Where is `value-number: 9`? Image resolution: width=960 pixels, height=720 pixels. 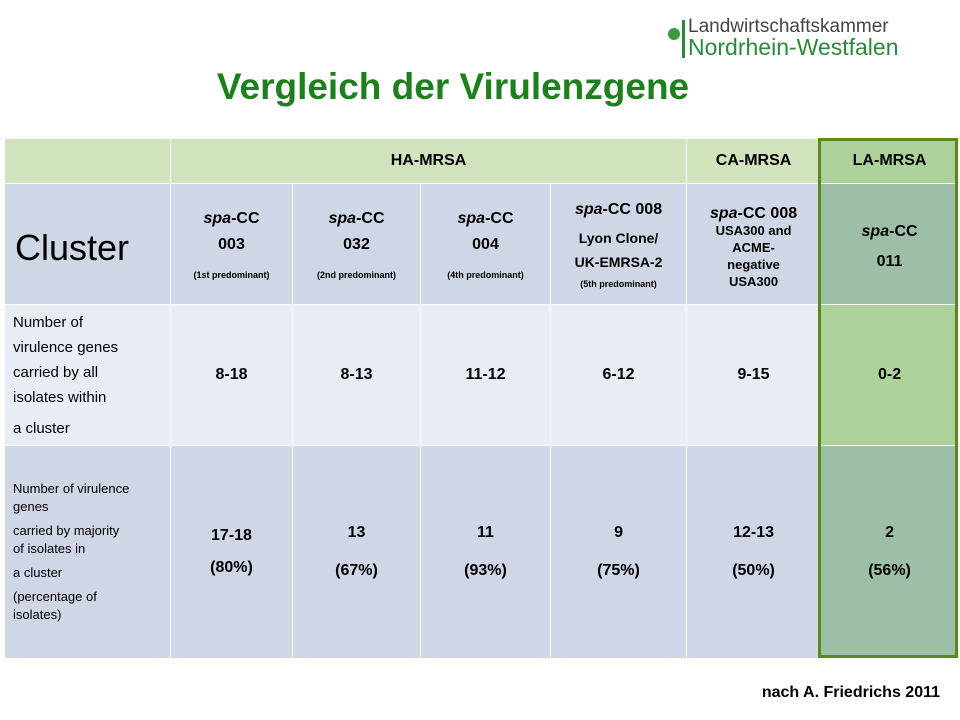
value-number: 9 is located at coordinates (618, 532).